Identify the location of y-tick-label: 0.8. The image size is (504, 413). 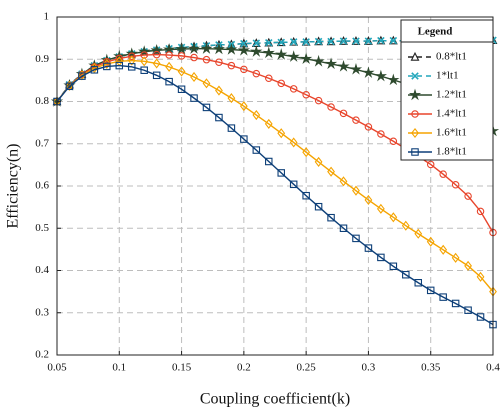
(42, 101).